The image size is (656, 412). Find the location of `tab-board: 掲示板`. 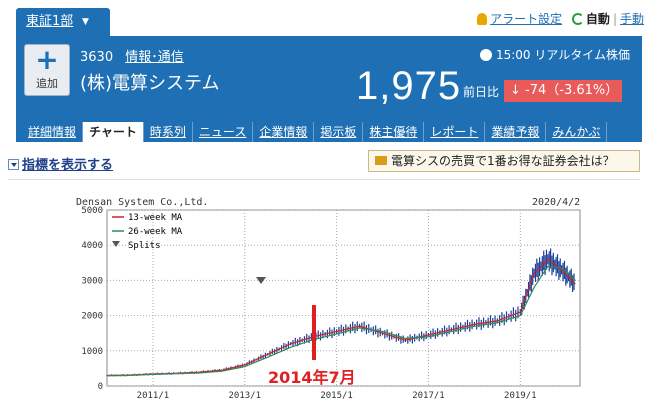

tab-board: 掲示板 is located at coordinates (339, 132).